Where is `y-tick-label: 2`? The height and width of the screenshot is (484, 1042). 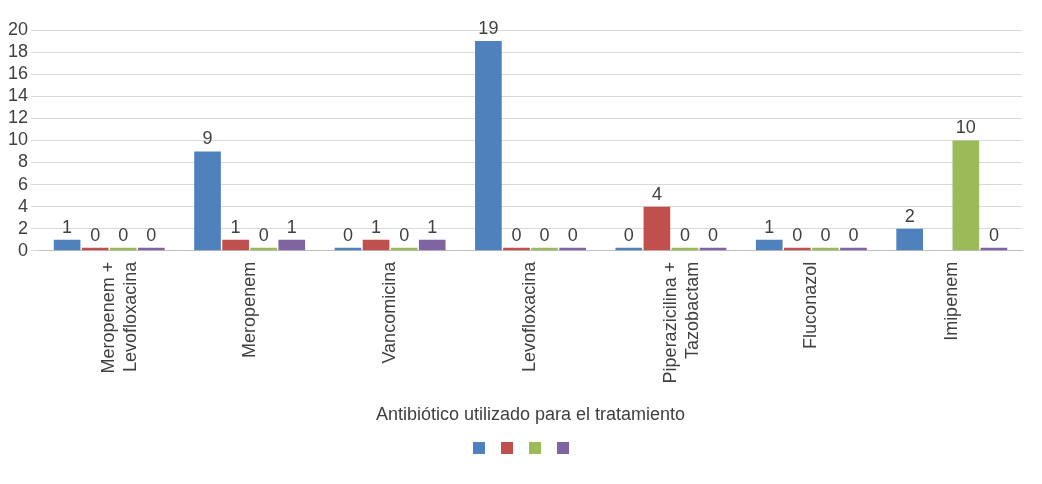
y-tick-label: 2 is located at coordinates (23, 227).